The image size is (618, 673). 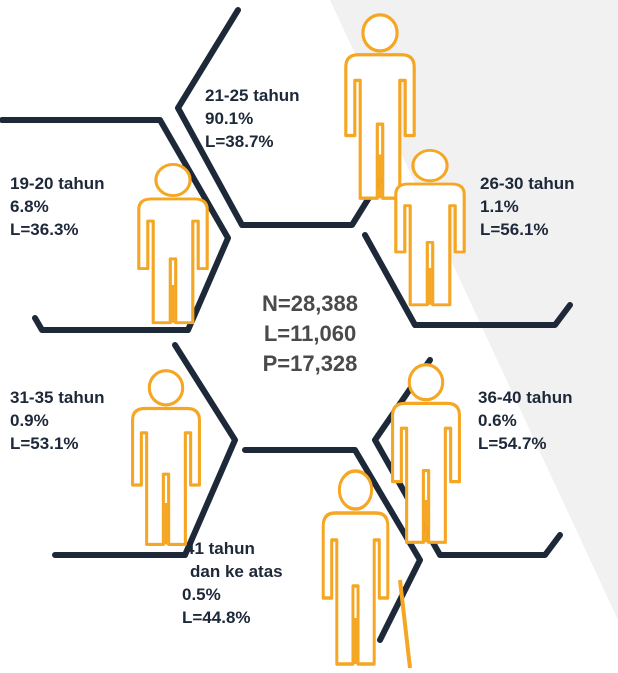 I want to click on male-label: L=56.1%, so click(x=514, y=229).